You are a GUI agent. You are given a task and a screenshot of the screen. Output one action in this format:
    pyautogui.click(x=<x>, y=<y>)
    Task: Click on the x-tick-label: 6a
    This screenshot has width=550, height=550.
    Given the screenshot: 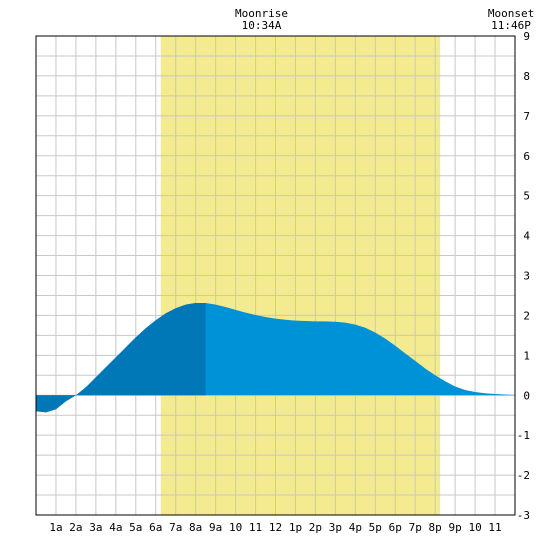 What is the action you would take?
    pyautogui.click(x=155, y=527)
    